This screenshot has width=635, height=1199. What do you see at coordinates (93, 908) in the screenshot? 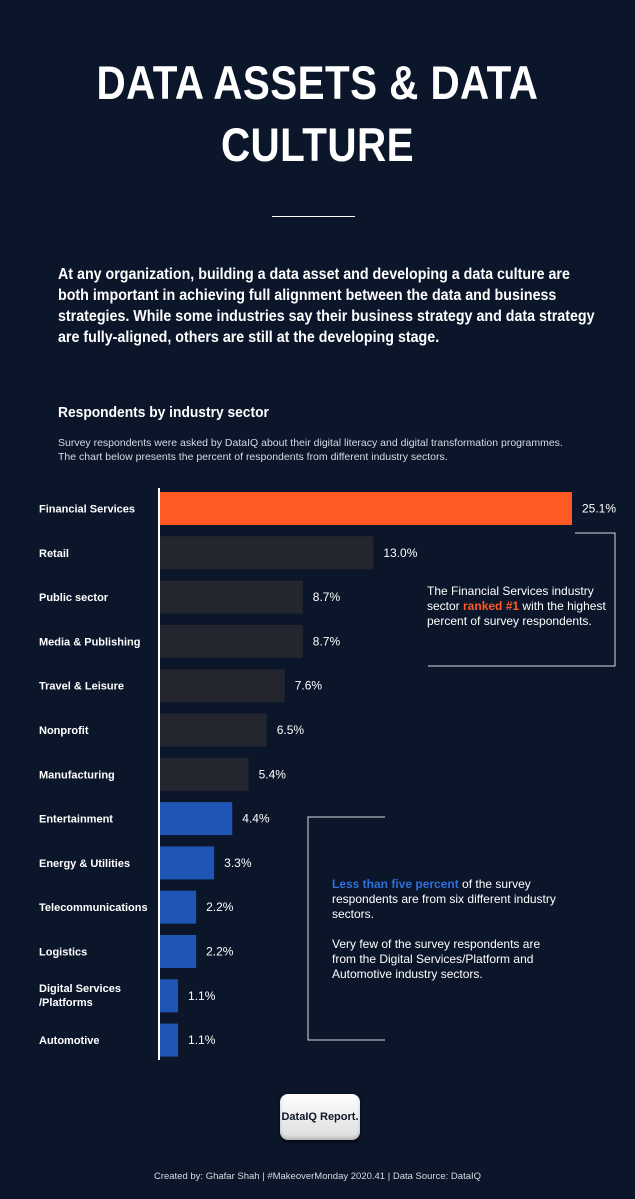
I see `category-label: Telecommunications` at bounding box center [93, 908].